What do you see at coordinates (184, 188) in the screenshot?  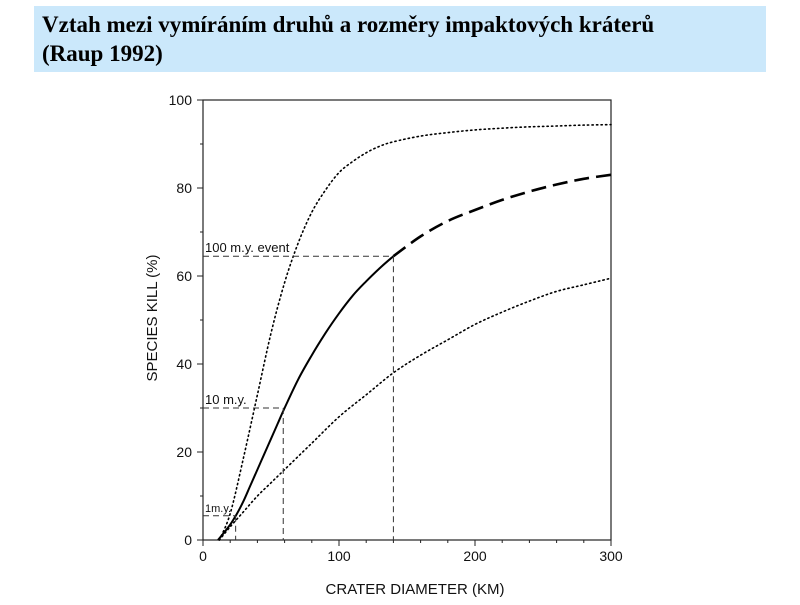 I see `y-tick-label: 80` at bounding box center [184, 188].